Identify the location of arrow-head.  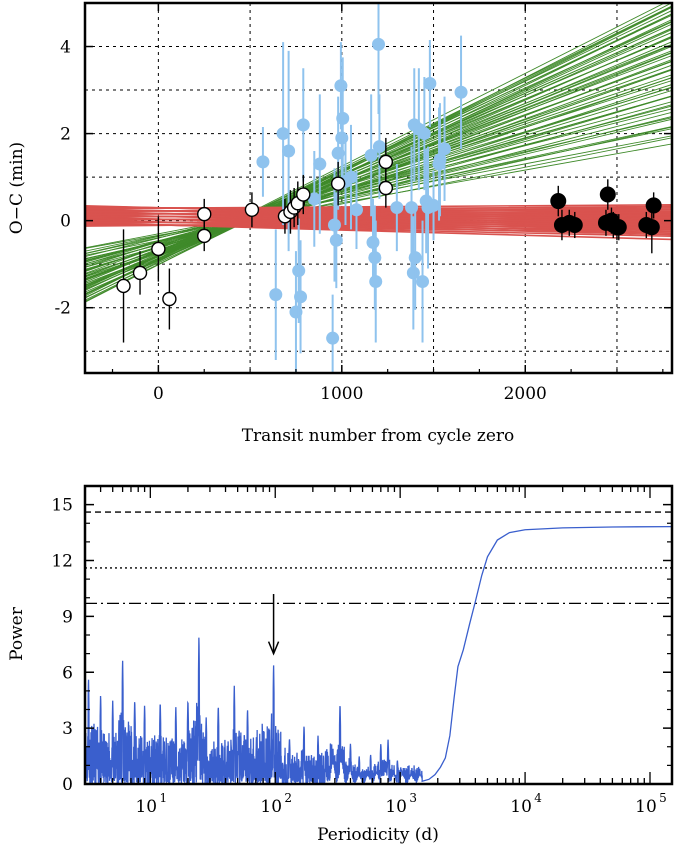
(273, 648).